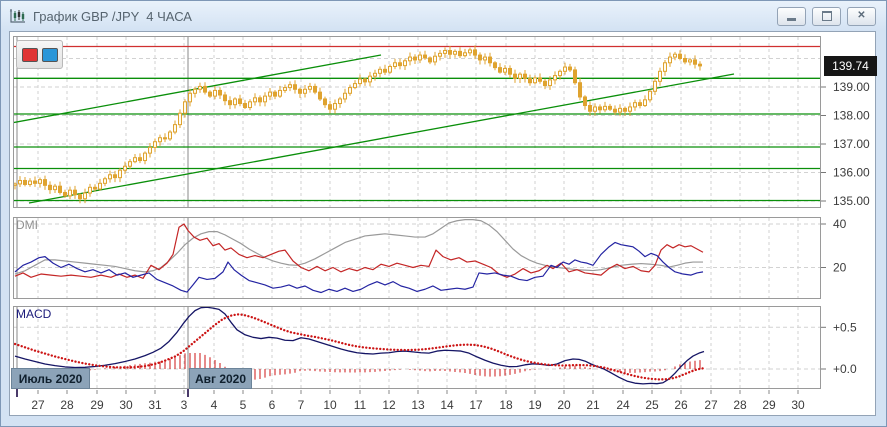 The width and height of the screenshot is (887, 427). What do you see at coordinates (49, 54) in the screenshot?
I see `blue-indicator-button` at bounding box center [49, 54].